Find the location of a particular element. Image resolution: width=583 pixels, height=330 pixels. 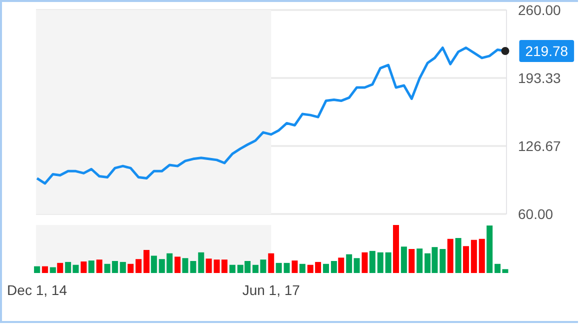

x-tick-label: Jun 1, 17 is located at coordinates (271, 290).